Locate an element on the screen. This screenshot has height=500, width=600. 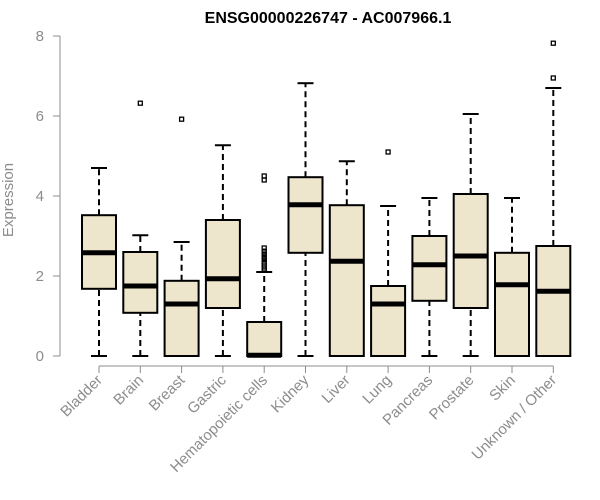
x-tick-label-bladder: Bladder is located at coordinates (81, 396).